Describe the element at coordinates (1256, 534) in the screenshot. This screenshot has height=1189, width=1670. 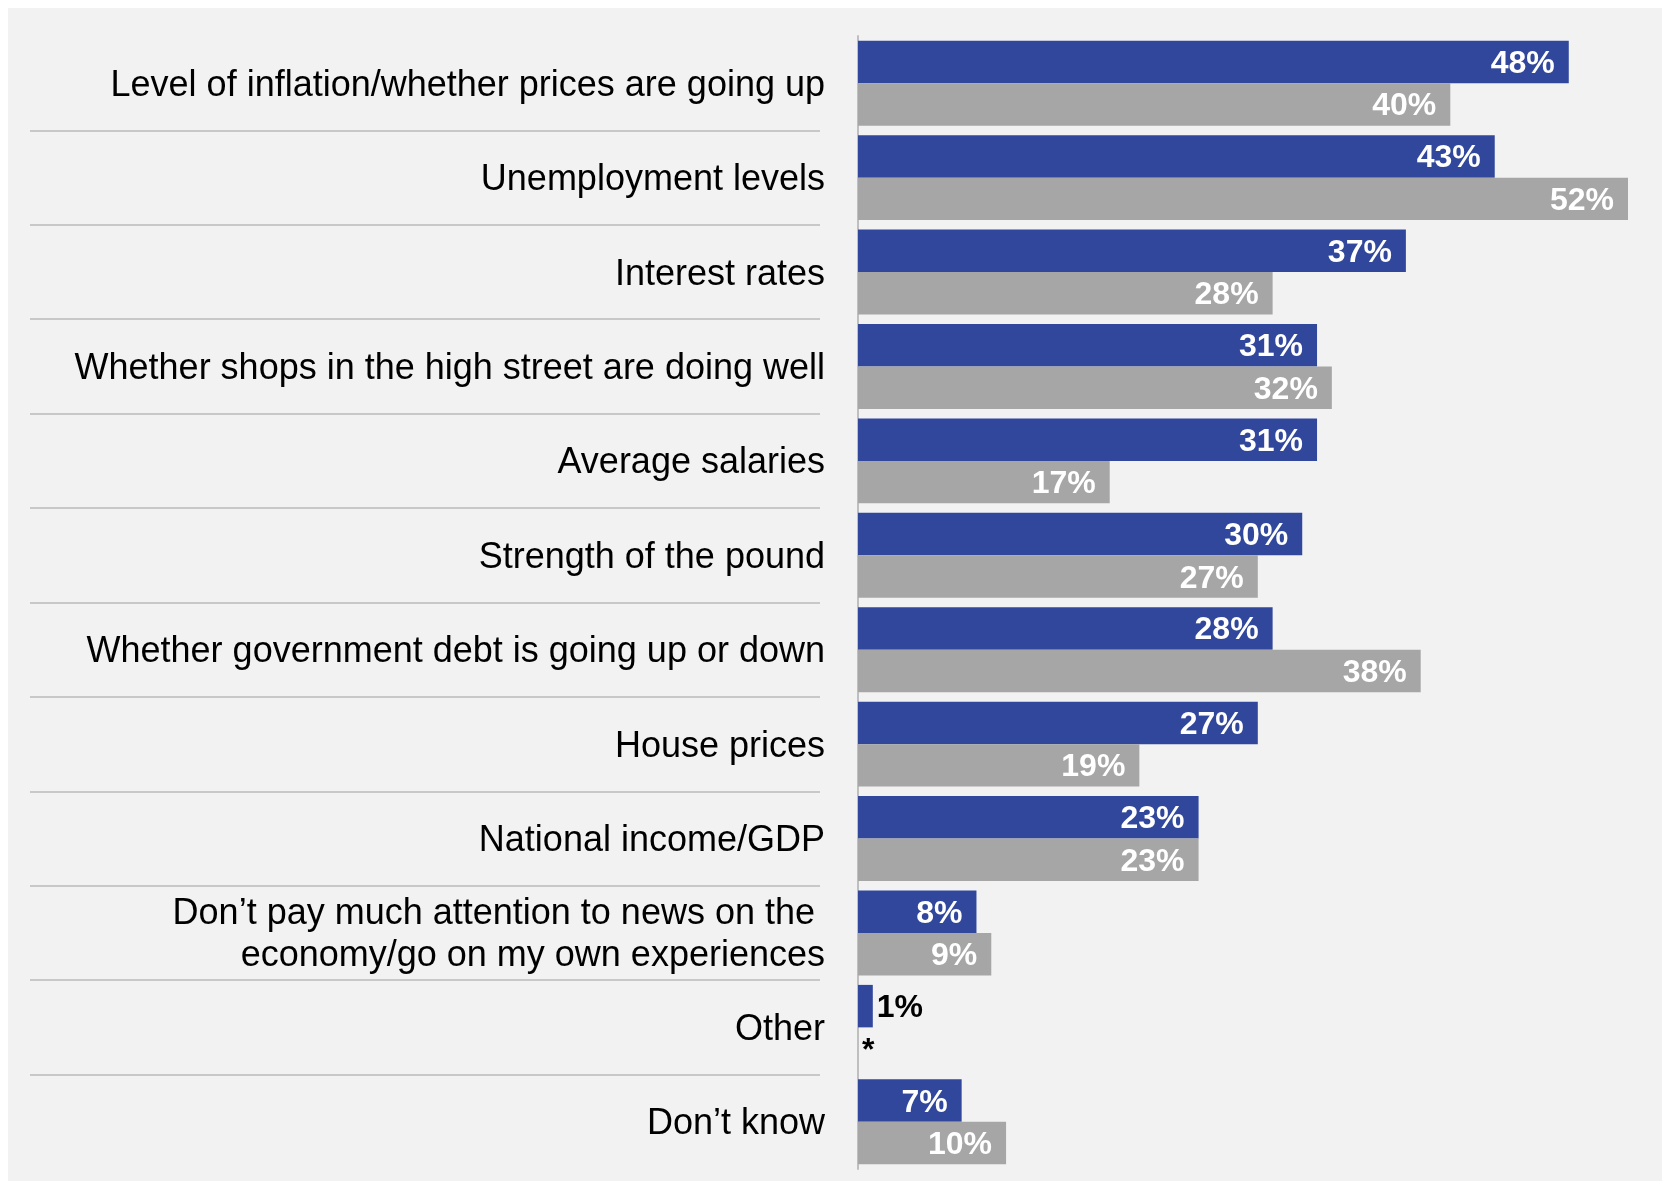
I see `data-label: 30%` at that location.